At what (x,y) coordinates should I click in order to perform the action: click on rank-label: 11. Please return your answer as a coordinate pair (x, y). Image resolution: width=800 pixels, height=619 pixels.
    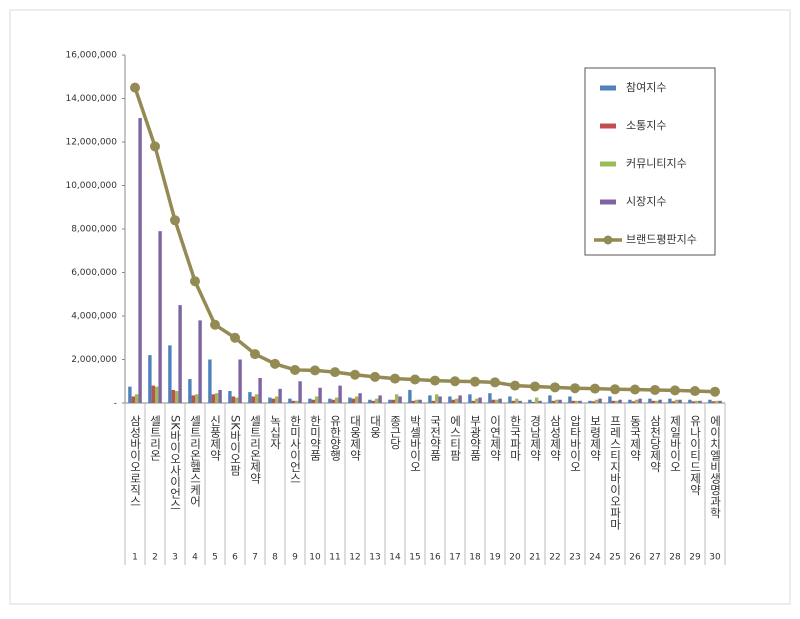
    Looking at the image, I should click on (334, 558).